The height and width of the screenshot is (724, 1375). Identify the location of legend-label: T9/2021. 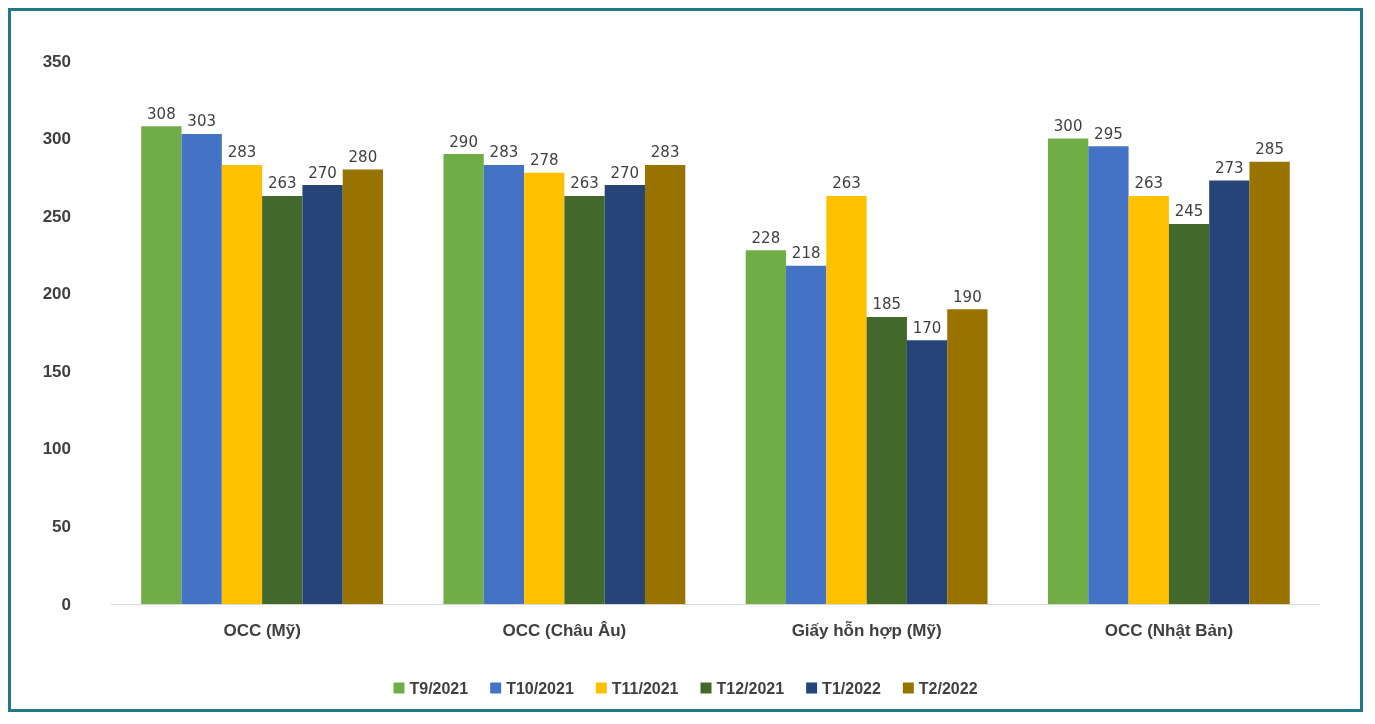
(439, 688).